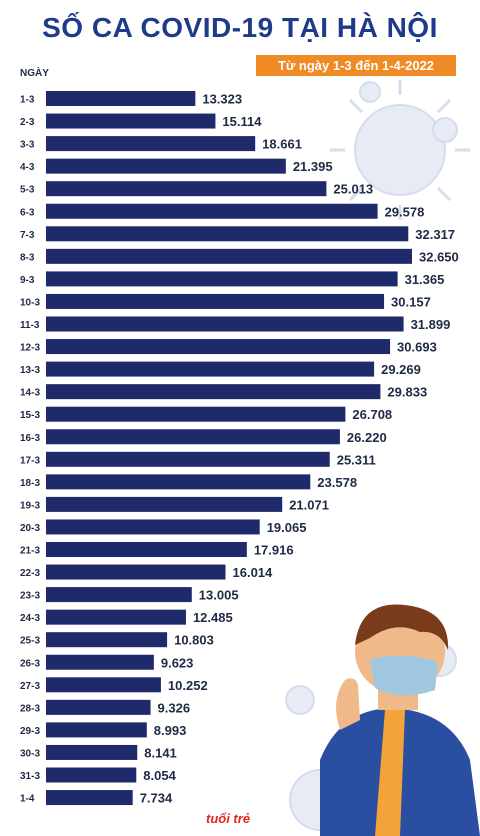 The image size is (480, 836). Describe the element at coordinates (439, 256) in the screenshot. I see `value-label: 32.650` at that location.